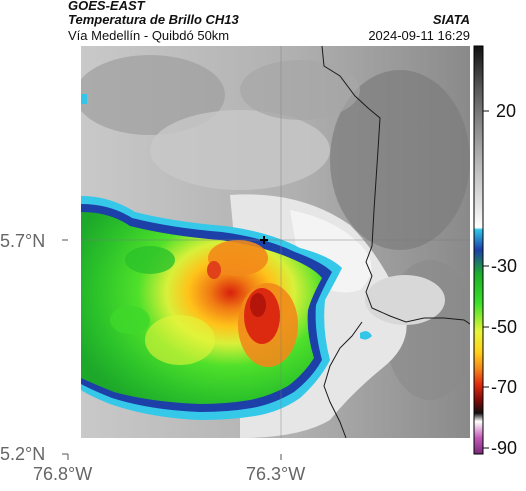 This screenshot has width=526, height=491. I want to click on colorbar-tick-label: -90, so click(504, 448).